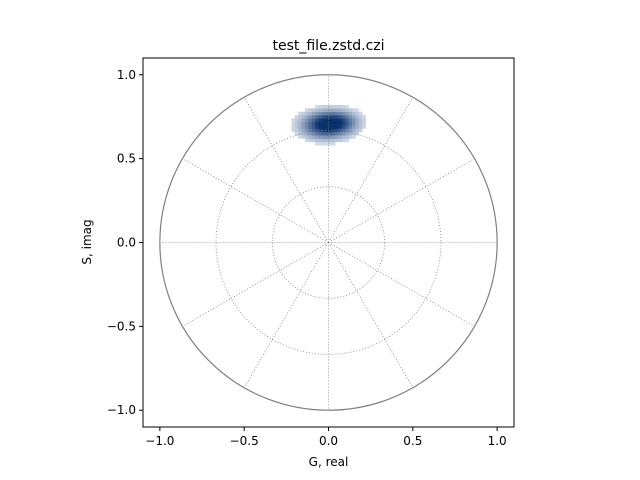 The height and width of the screenshot is (480, 640). Describe the element at coordinates (328, 125) in the screenshot. I see `histogram-layer` at that location.